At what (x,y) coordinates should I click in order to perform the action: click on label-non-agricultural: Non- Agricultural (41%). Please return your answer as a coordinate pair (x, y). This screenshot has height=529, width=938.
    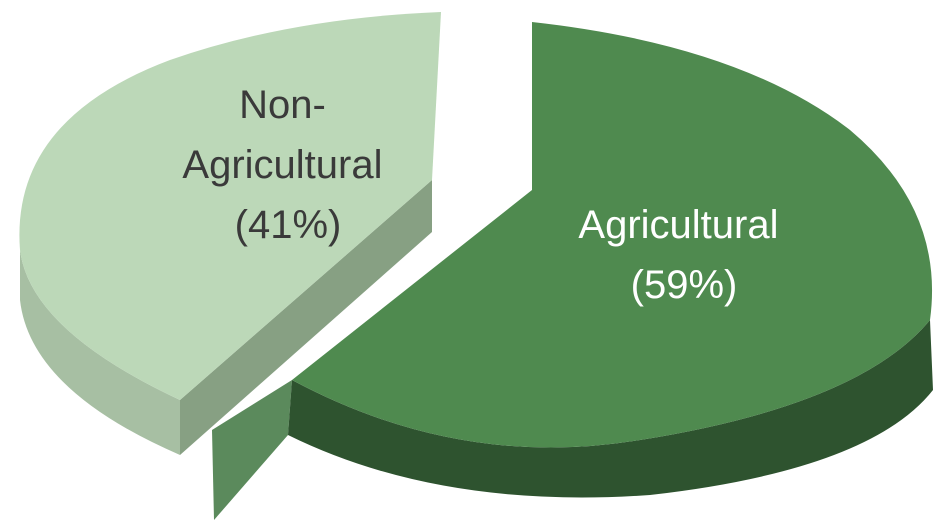
    Looking at the image, I should click on (287, 165).